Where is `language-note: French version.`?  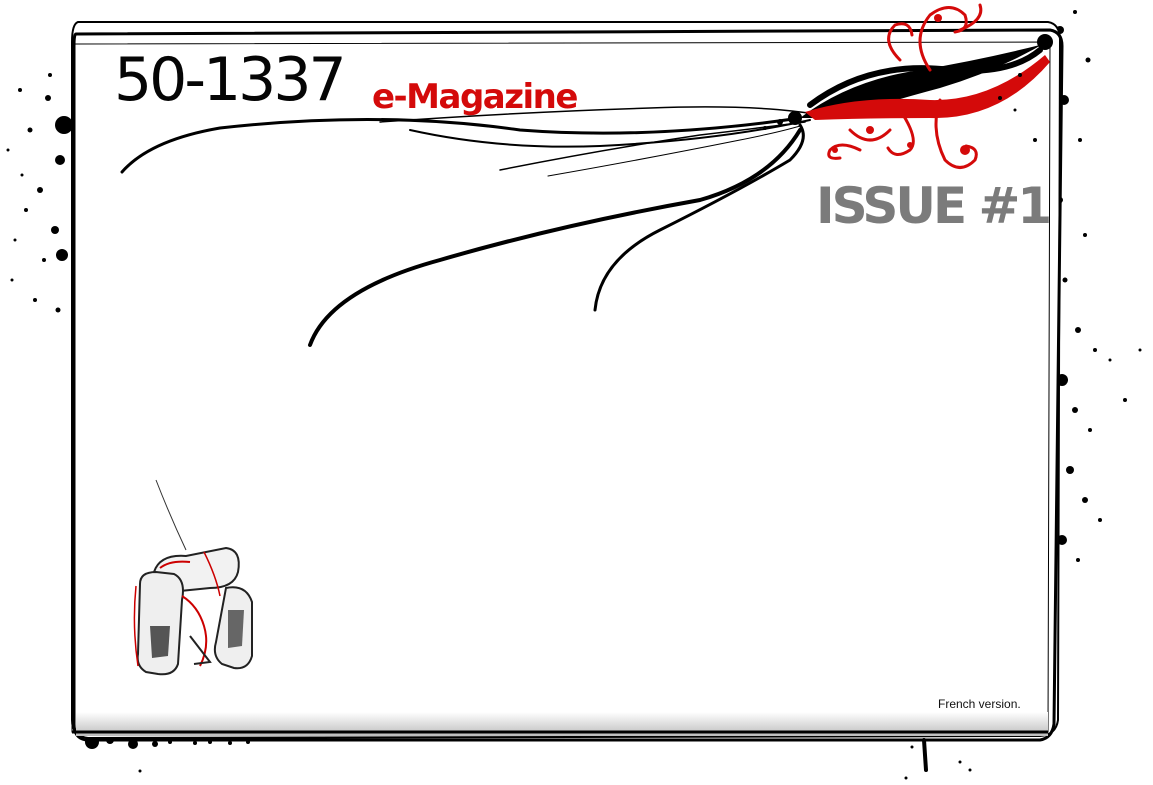
language-note: French version. is located at coordinates (979, 704).